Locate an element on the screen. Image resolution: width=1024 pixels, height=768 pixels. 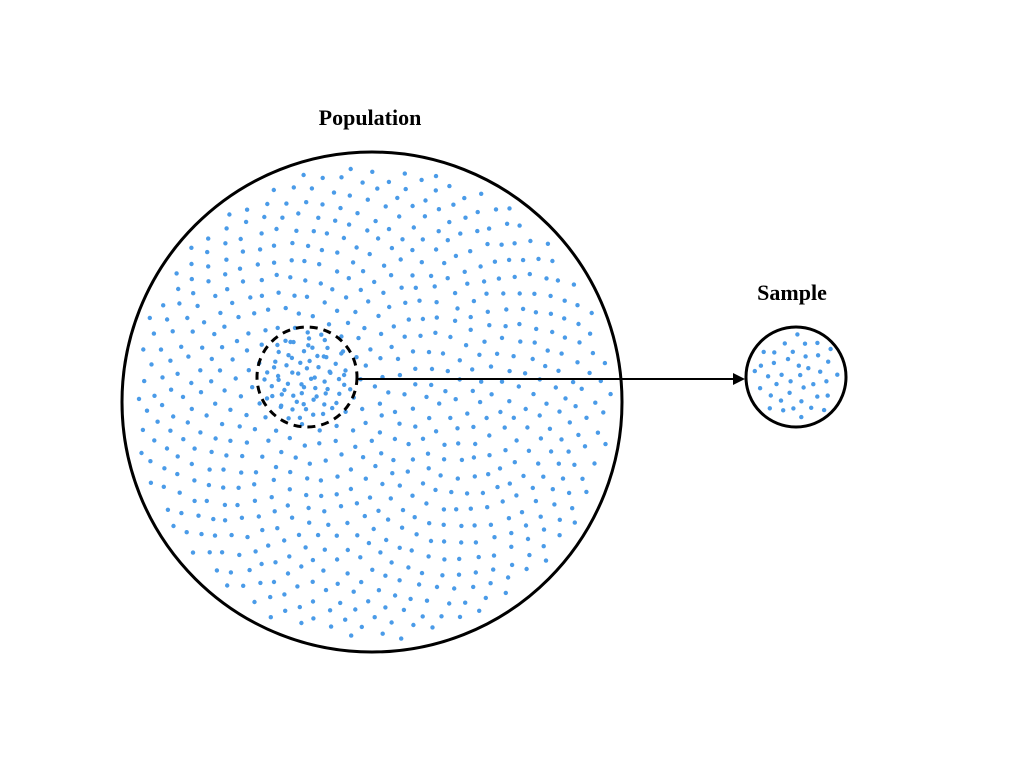
selection-region-dots is located at coordinates (308, 376).